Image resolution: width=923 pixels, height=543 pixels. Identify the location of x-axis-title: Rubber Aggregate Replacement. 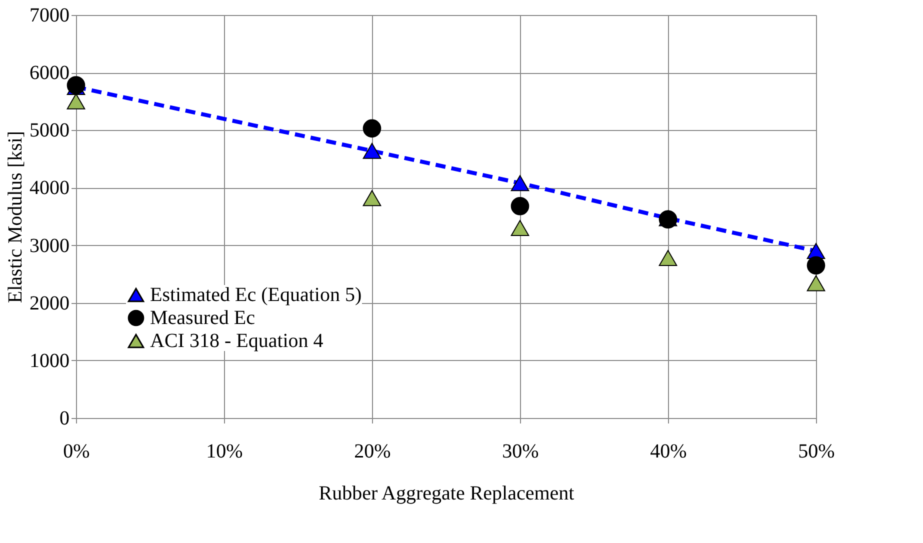
(446, 493).